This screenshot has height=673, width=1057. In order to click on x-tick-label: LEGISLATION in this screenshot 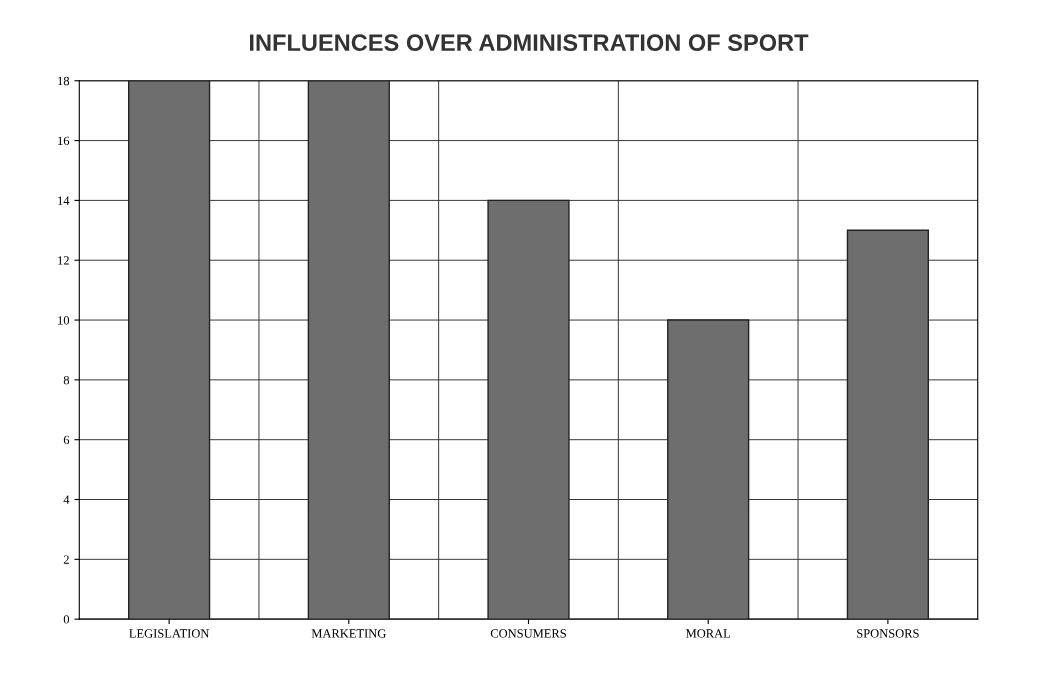, I will do `click(169, 633)`.